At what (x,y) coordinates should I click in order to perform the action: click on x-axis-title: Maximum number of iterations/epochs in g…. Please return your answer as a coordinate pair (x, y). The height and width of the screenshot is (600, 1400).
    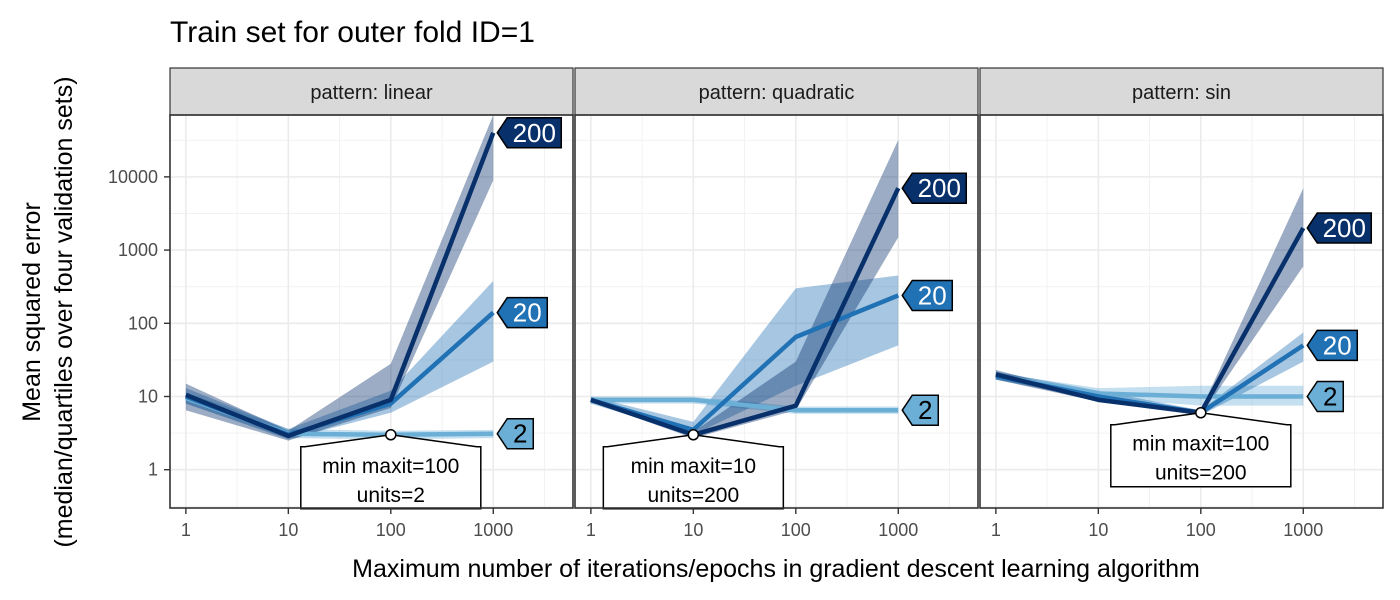
    Looking at the image, I should click on (776, 569).